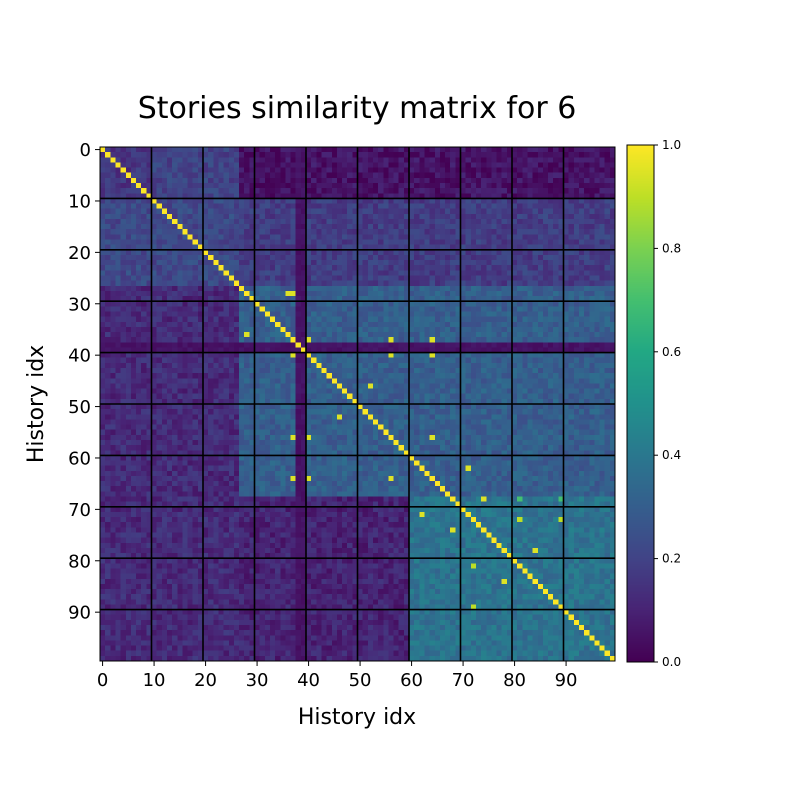 Image resolution: width=800 pixels, height=800 pixels. I want to click on colorbar-tick-label: 1.0, so click(671, 145).